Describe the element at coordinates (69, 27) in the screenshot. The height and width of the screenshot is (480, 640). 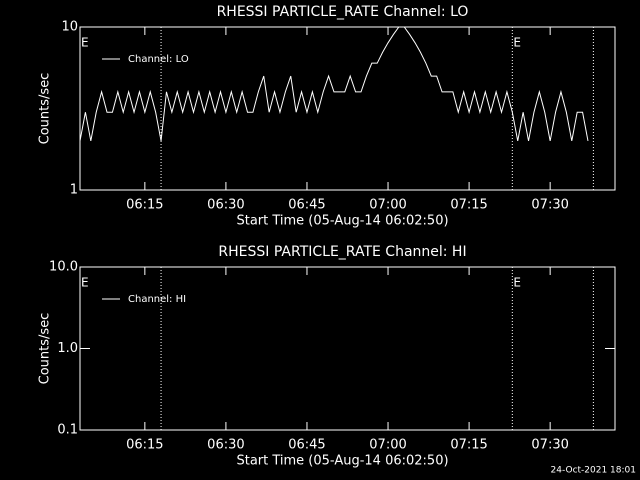
I see `y-tick-label: 10` at that location.